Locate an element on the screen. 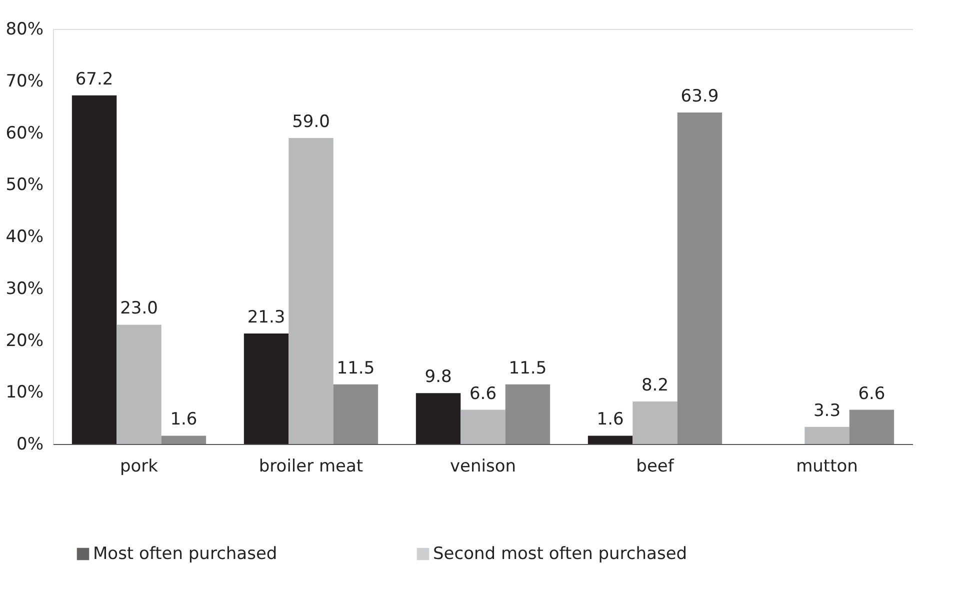  data-label: 59.0 is located at coordinates (311, 122).